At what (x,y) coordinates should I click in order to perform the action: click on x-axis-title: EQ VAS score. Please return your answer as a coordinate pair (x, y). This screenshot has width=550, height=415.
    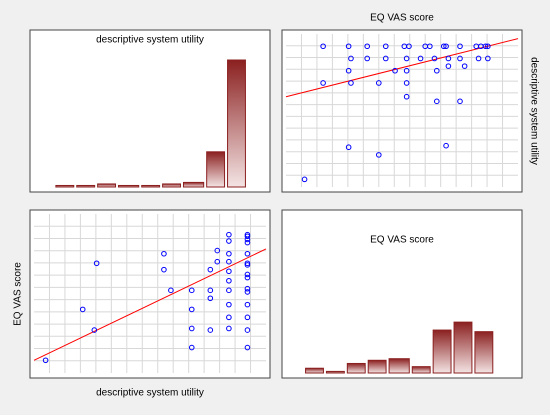
    Looking at the image, I should click on (402, 18).